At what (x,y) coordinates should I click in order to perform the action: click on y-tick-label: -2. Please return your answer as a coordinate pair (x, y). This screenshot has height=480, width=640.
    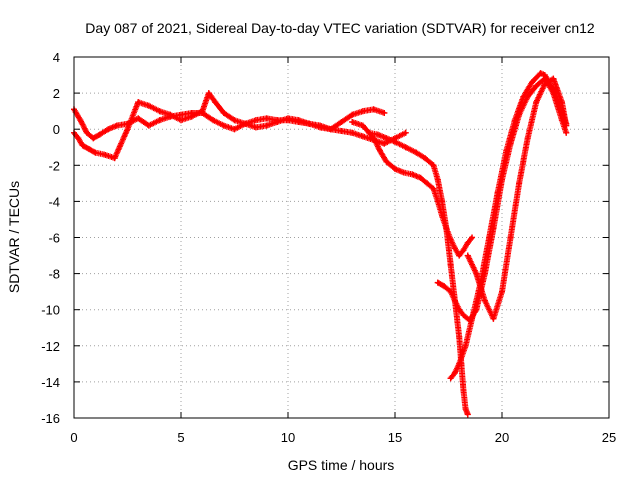
    Looking at the image, I should click on (54, 165).